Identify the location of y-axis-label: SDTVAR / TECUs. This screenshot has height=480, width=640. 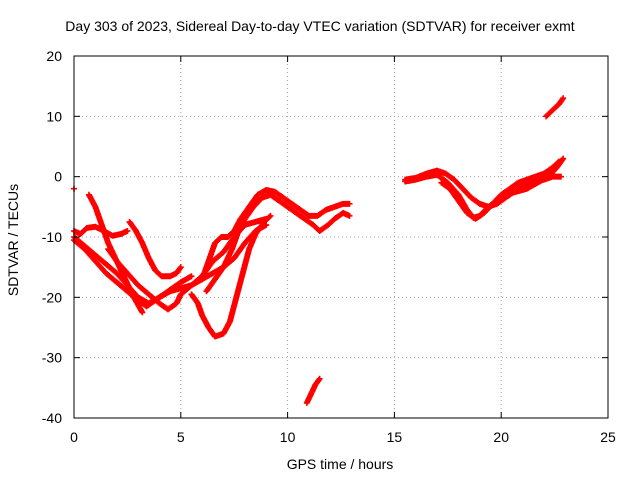
(13, 240).